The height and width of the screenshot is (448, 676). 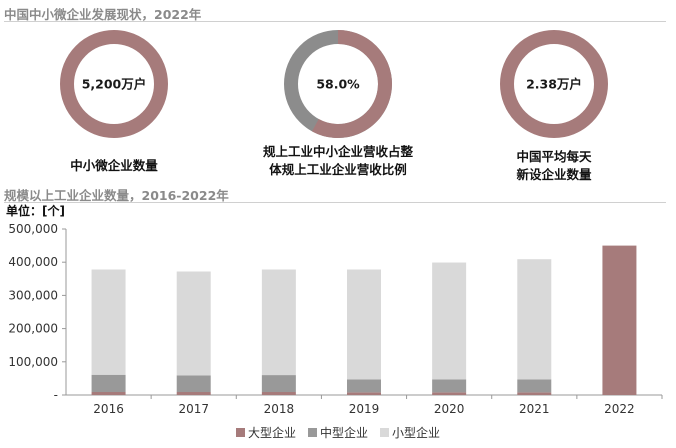 I want to click on legend-label: 小型企业, so click(x=416, y=433).